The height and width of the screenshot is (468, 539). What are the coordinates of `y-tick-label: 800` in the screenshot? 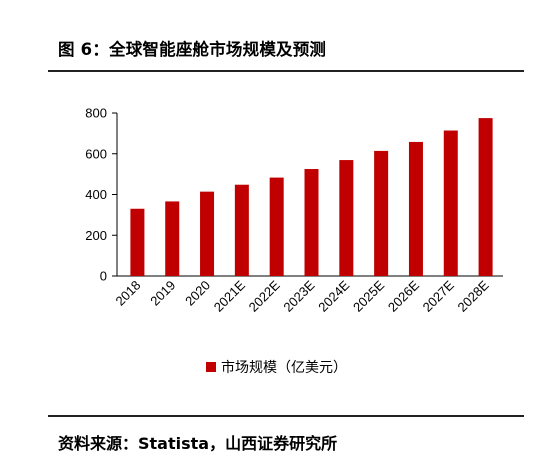 It's located at (96, 113).